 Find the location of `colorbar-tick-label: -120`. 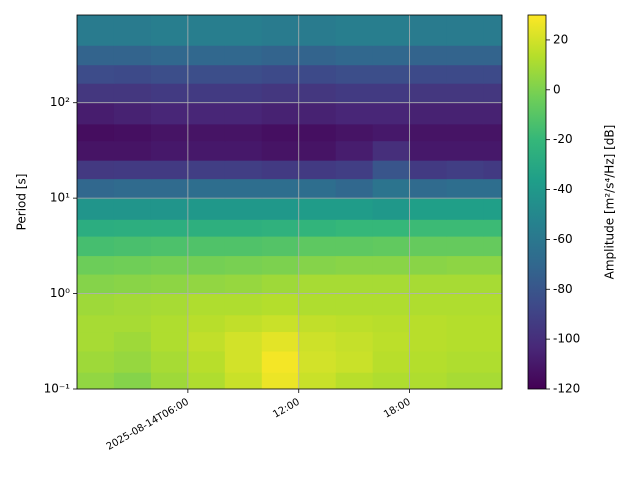

colorbar-tick-label: -120 is located at coordinates (566, 389).